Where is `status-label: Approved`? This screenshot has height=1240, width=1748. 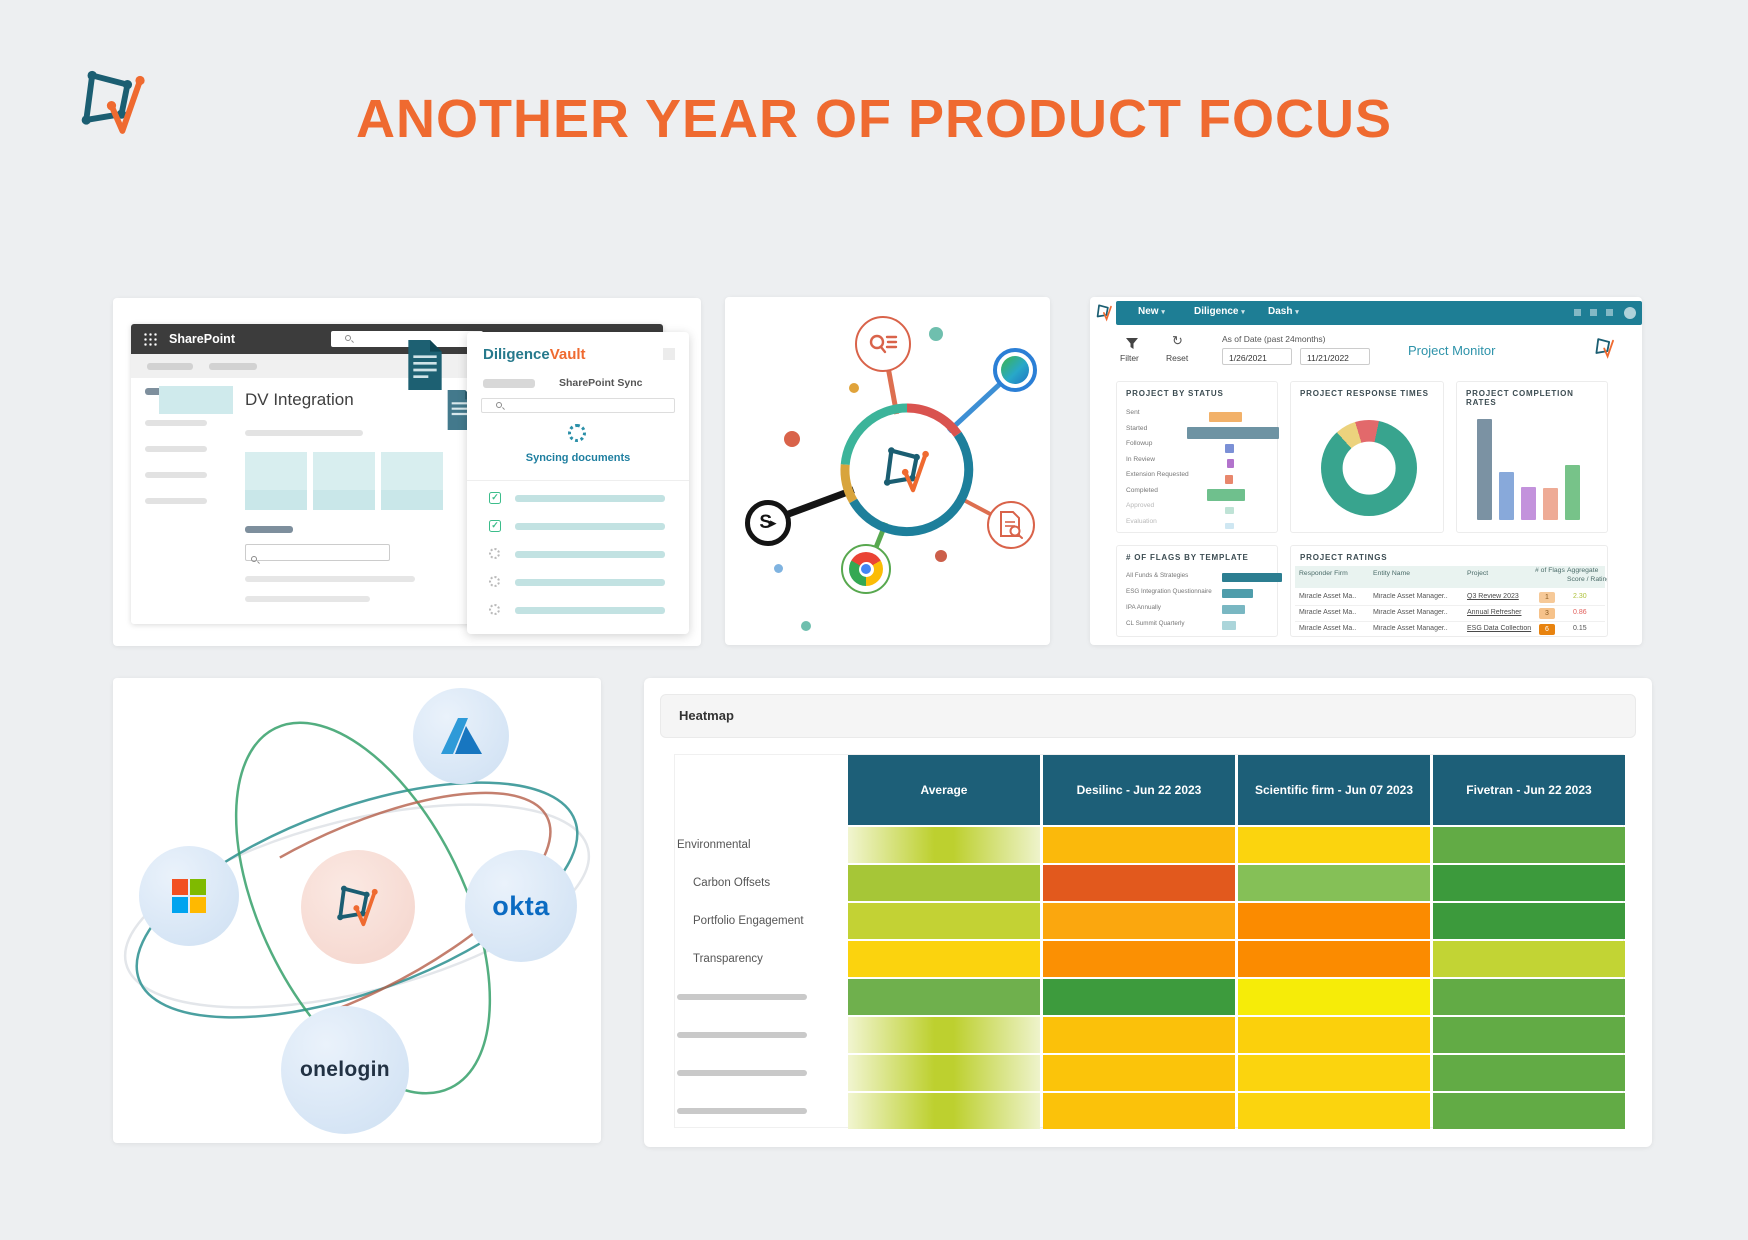 status-label: Approved is located at coordinates (1140, 505).